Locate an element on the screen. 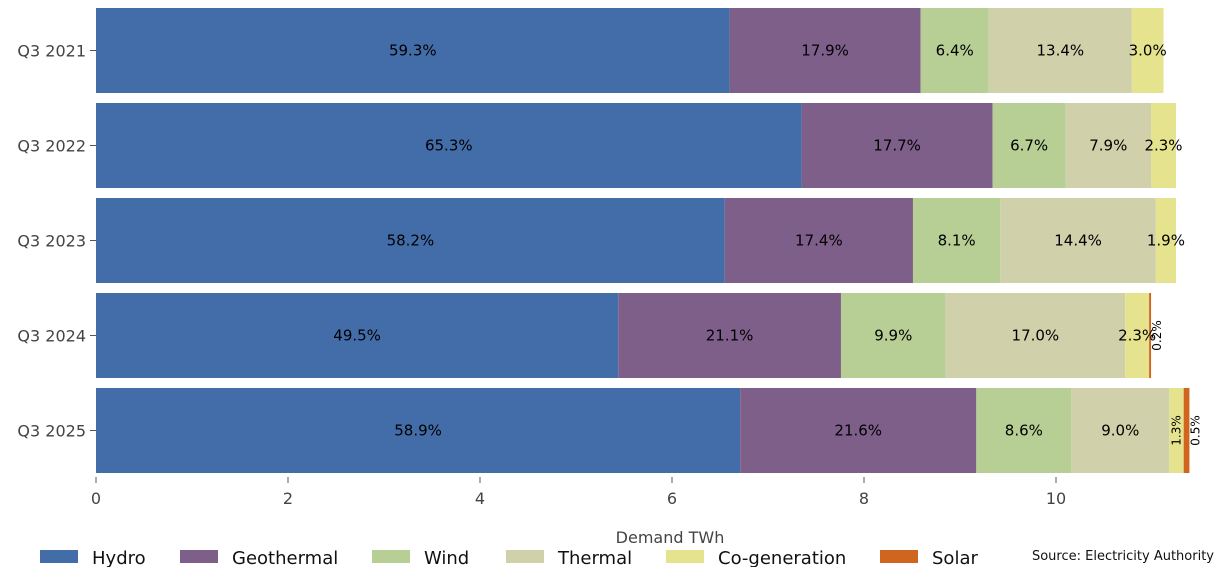 The height and width of the screenshot is (567, 1227). segment-label-wind-4: 8.6% is located at coordinates (1024, 431).